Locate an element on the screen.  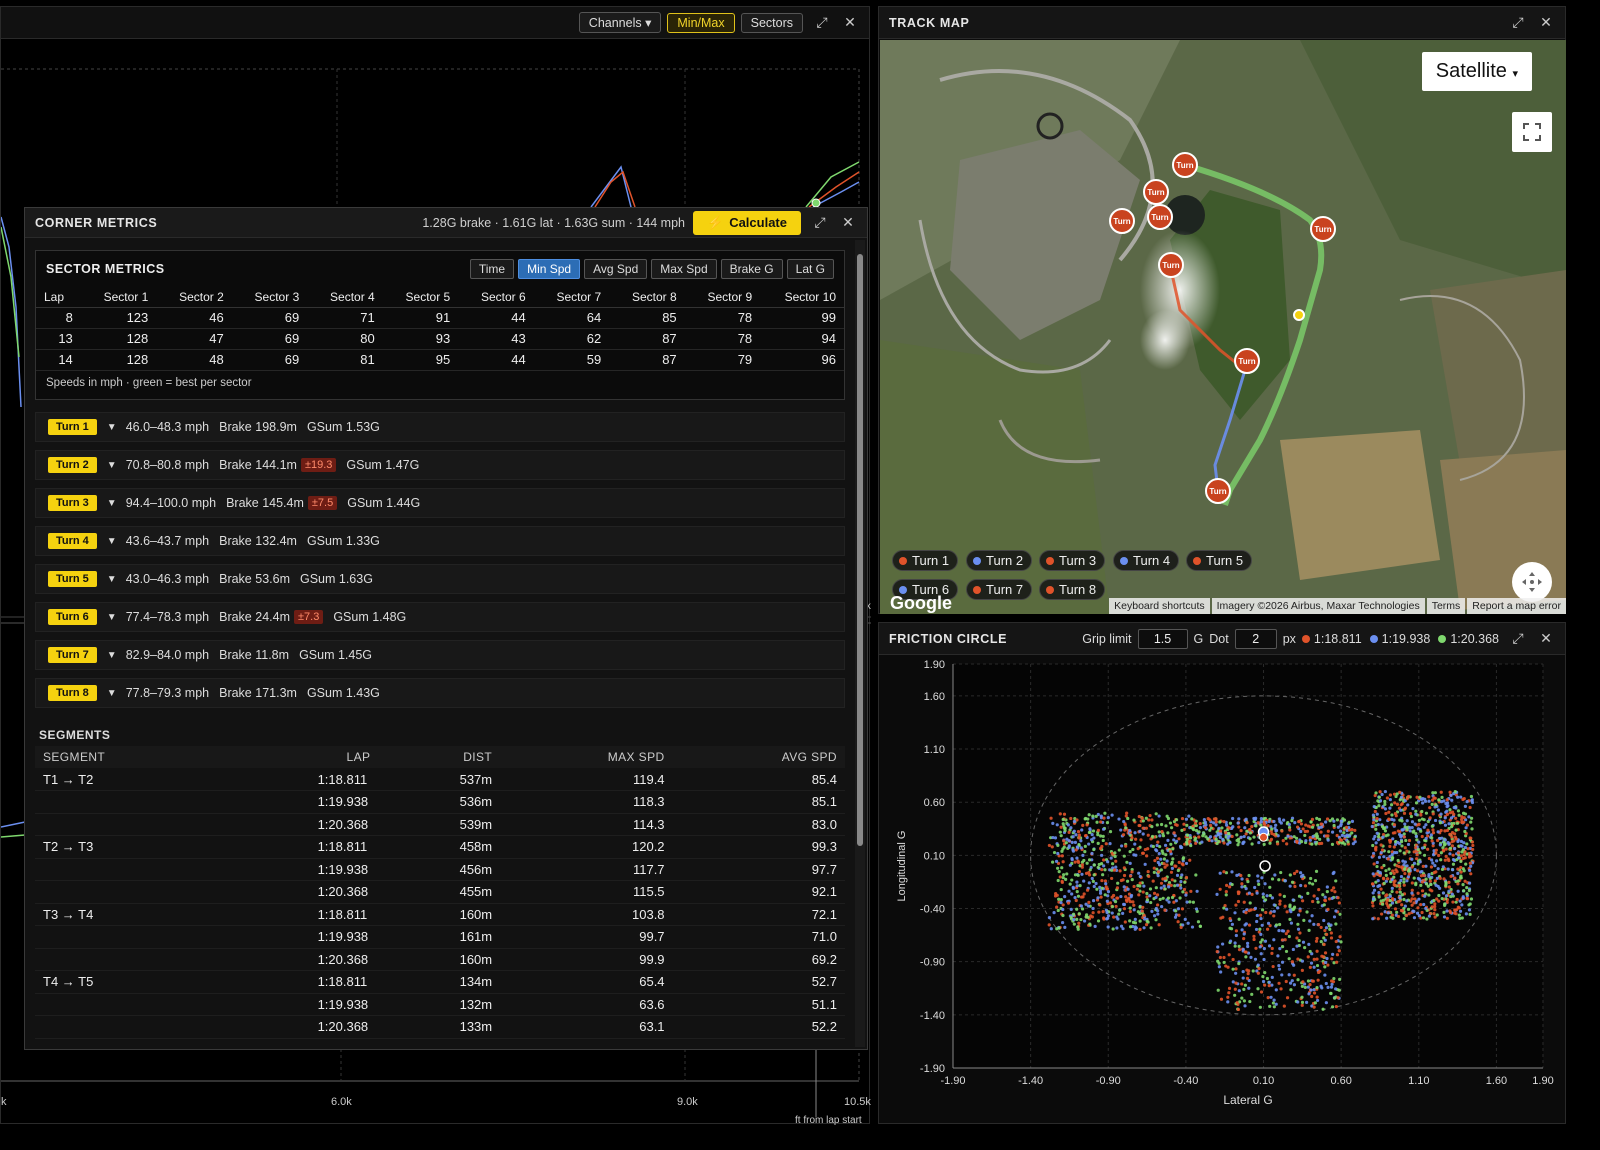
turn-chip-label: Turn 1 is located at coordinates (931, 560).